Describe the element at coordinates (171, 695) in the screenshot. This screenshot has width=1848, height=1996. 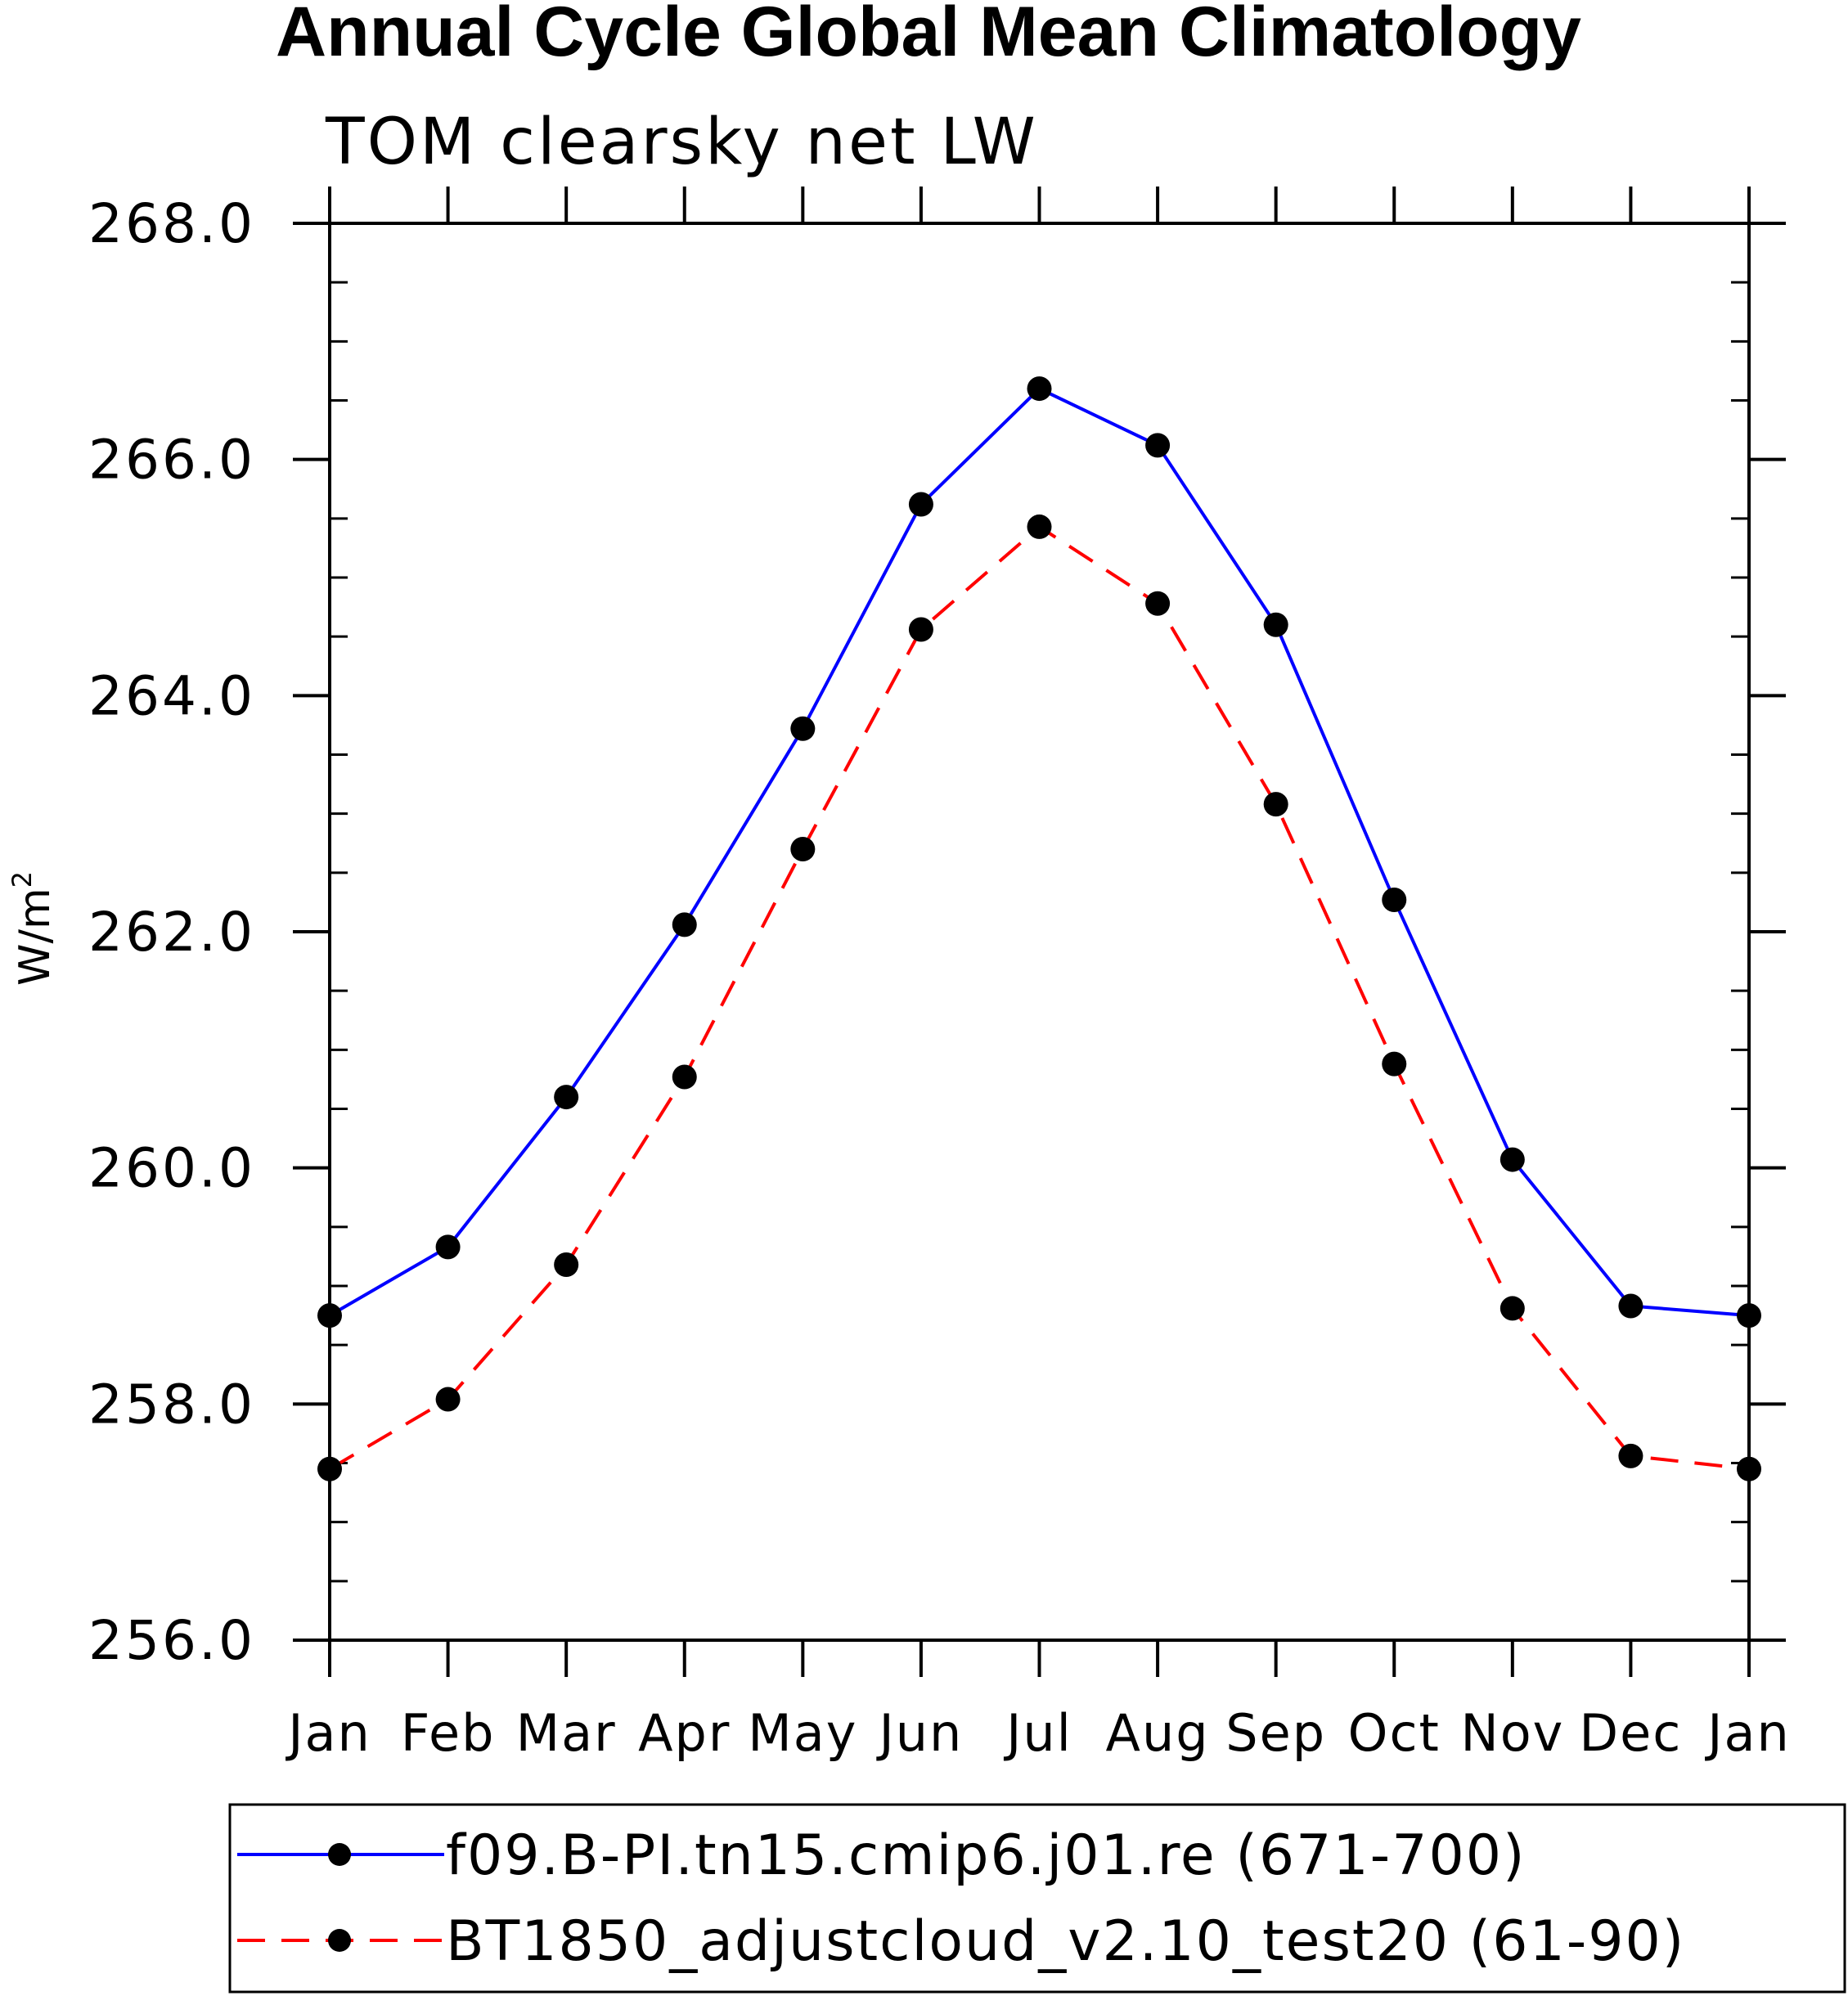
I see `y-tick-label: 264.0` at that location.